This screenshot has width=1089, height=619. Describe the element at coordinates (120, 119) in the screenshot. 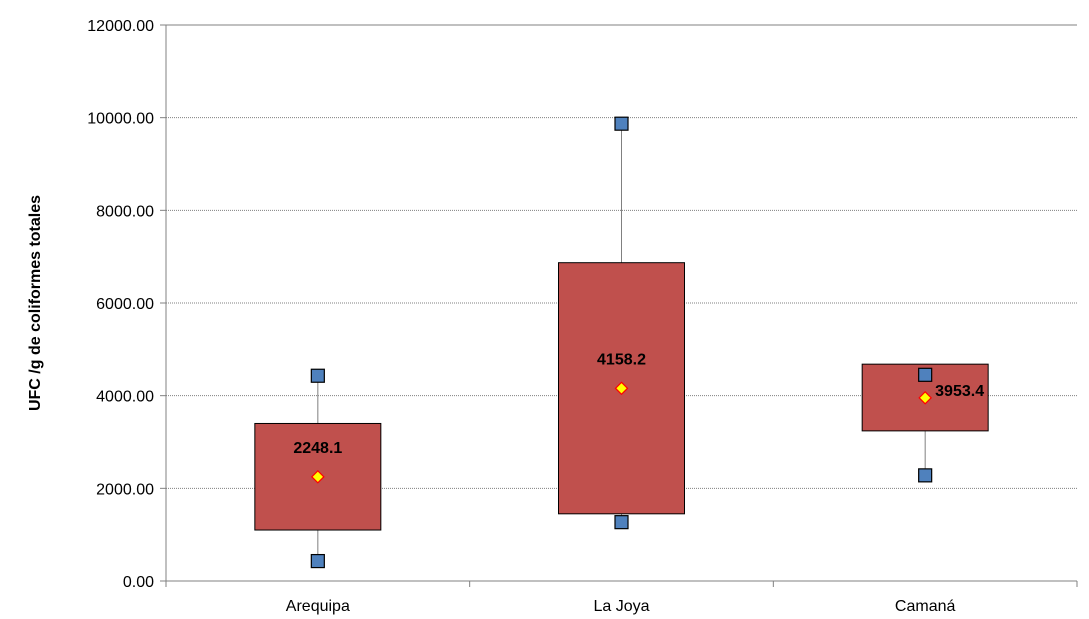

I see `y-tick-label: 10000.00` at that location.